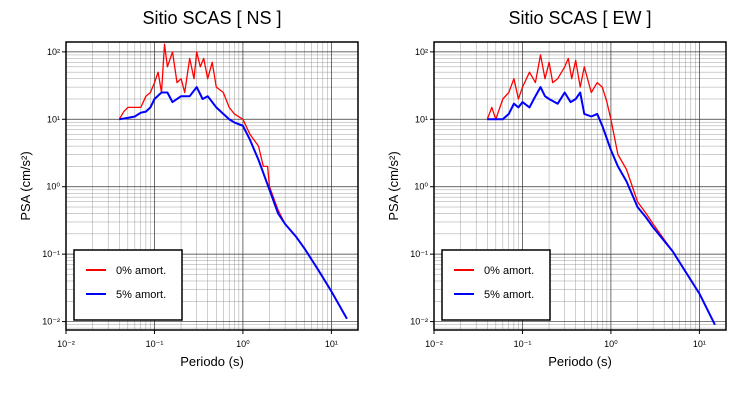 Image resolution: width=730 pixels, height=405 pixels. I want to click on chart-title: Sitio SCAS [ NS ], so click(211, 18).